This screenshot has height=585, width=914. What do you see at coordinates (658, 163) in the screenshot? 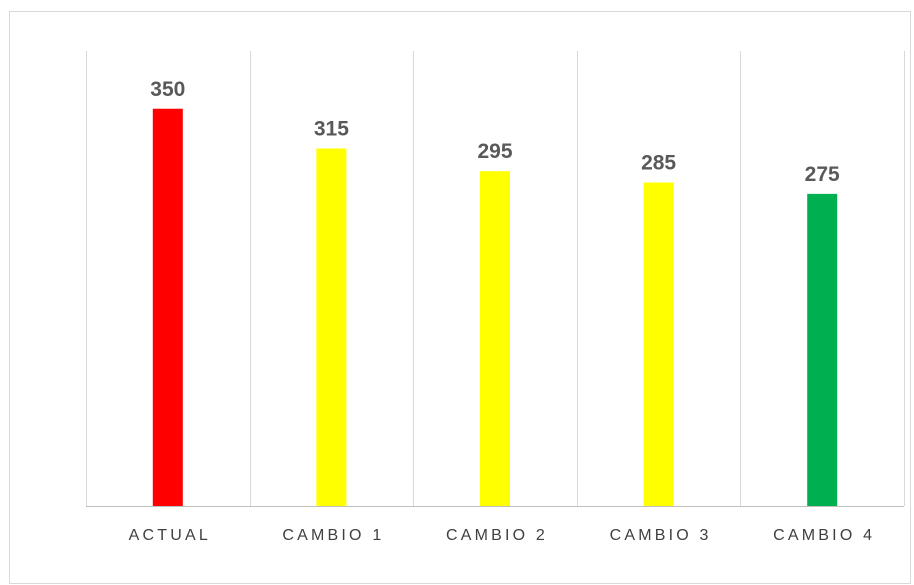
I see `data-label: 285` at bounding box center [658, 163].